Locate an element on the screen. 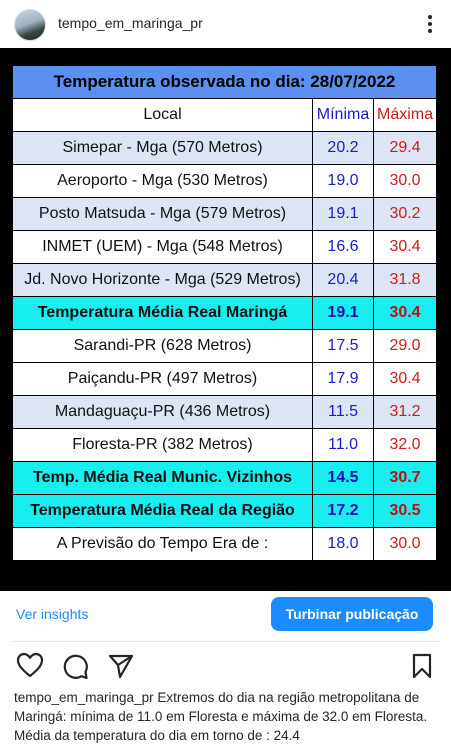 The width and height of the screenshot is (451, 750). table-row: Posto Matsuda - Mga (579 Metros) 19.1 30.2 is located at coordinates (225, 214).